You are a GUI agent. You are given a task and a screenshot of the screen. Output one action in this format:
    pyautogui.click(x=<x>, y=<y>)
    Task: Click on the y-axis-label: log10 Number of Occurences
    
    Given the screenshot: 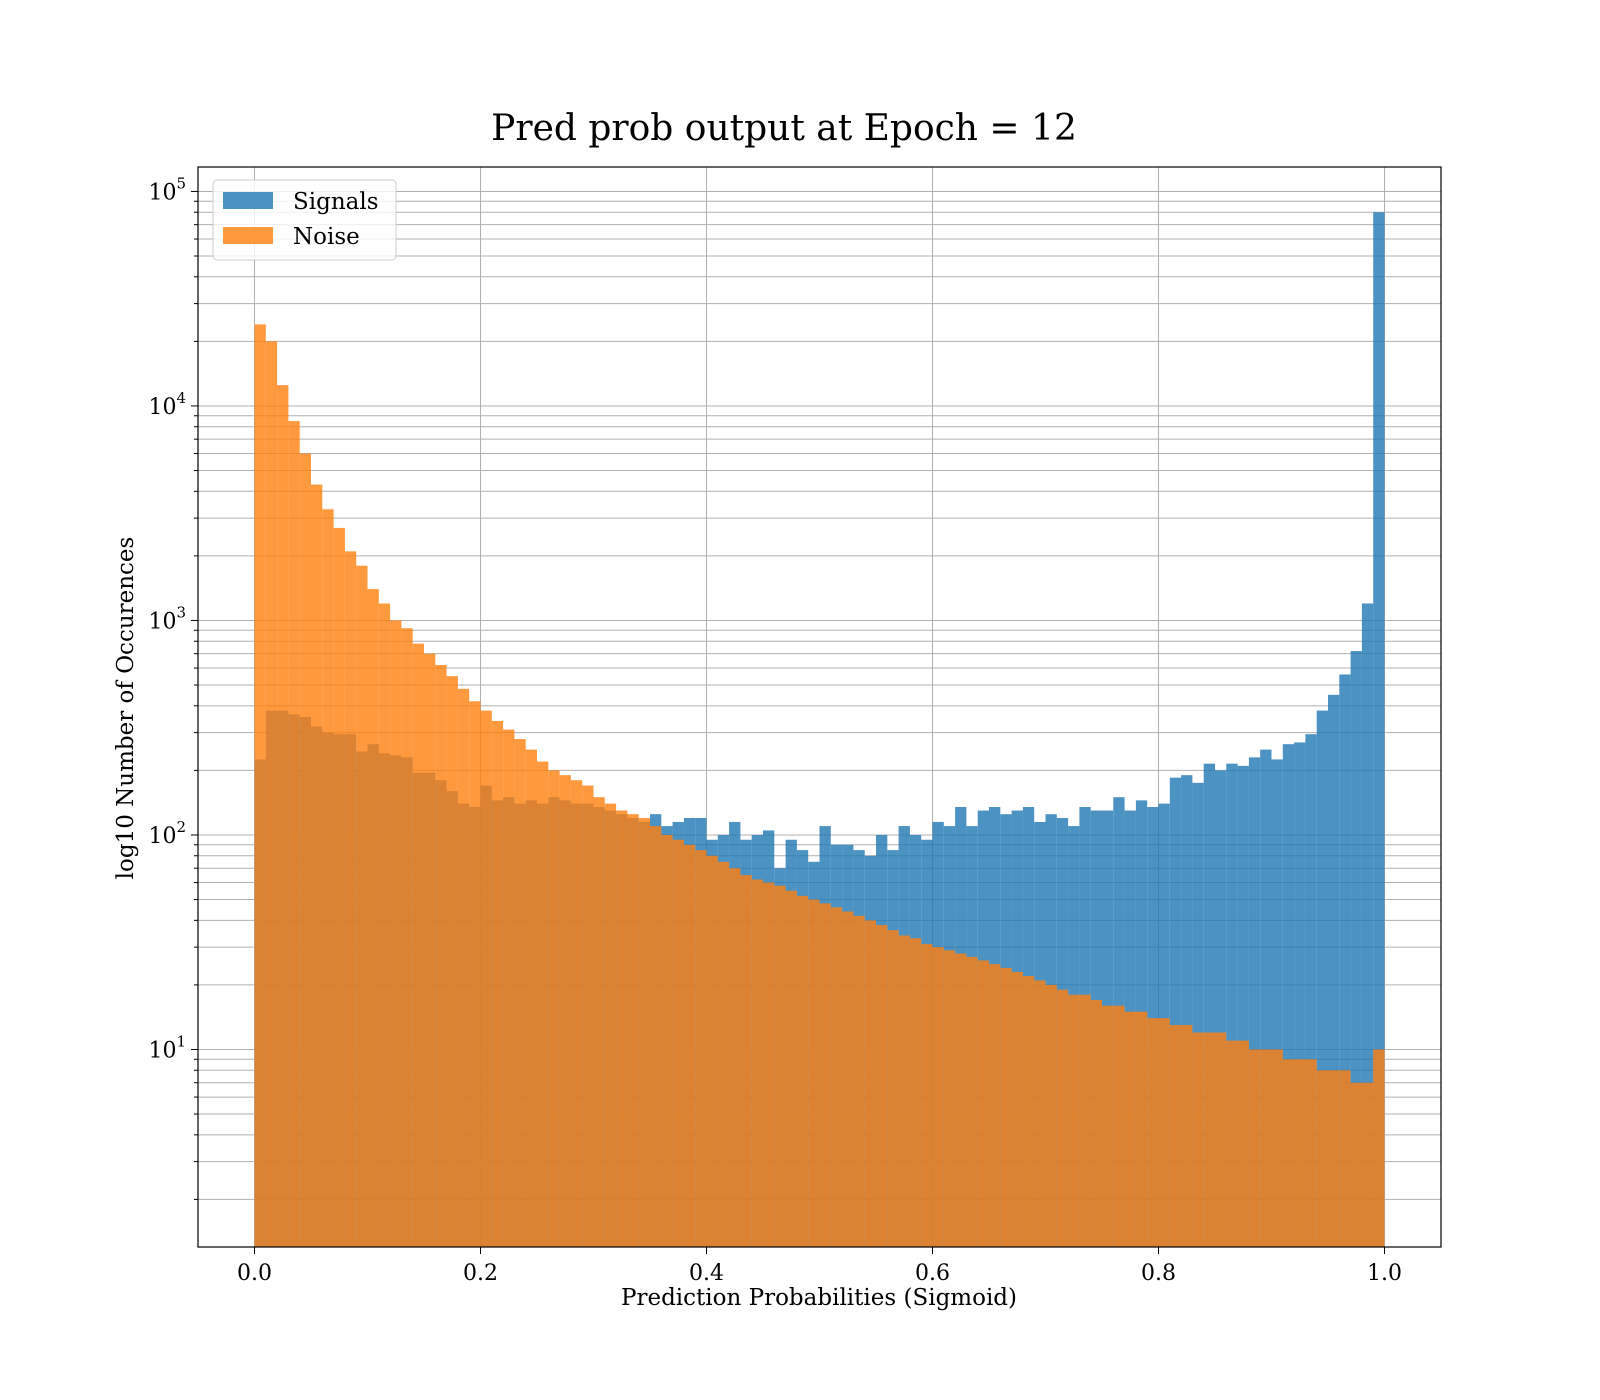 What is the action you would take?
    pyautogui.click(x=126, y=708)
    